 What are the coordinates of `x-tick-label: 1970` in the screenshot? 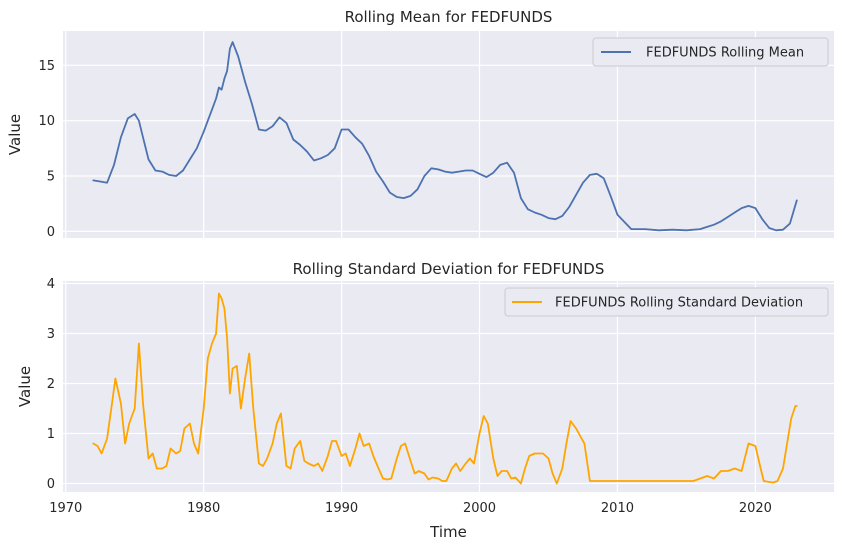 It's located at (65, 508).